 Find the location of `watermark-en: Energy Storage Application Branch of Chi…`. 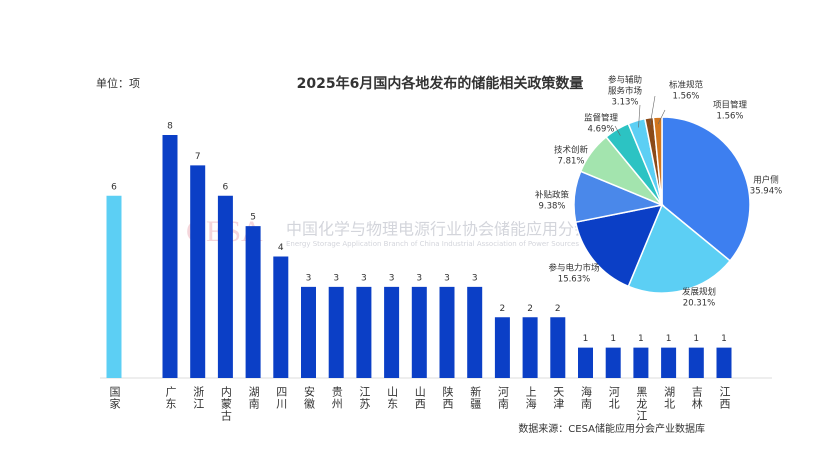

watermark-en: Energy Storage Application Branch of Chi… is located at coordinates (432, 244).